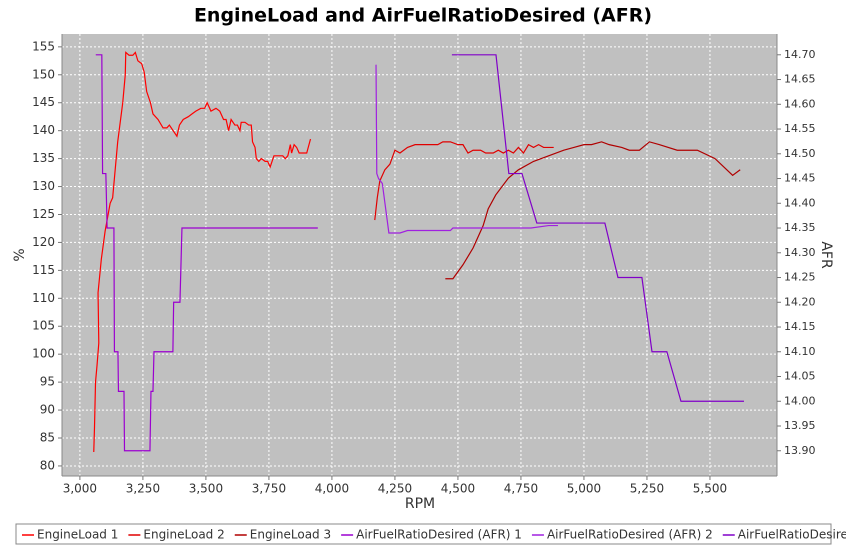 This screenshot has height=546, width=846. What do you see at coordinates (800, 79) in the screenshot?
I see `y2-tick-label: 14.65` at bounding box center [800, 79].